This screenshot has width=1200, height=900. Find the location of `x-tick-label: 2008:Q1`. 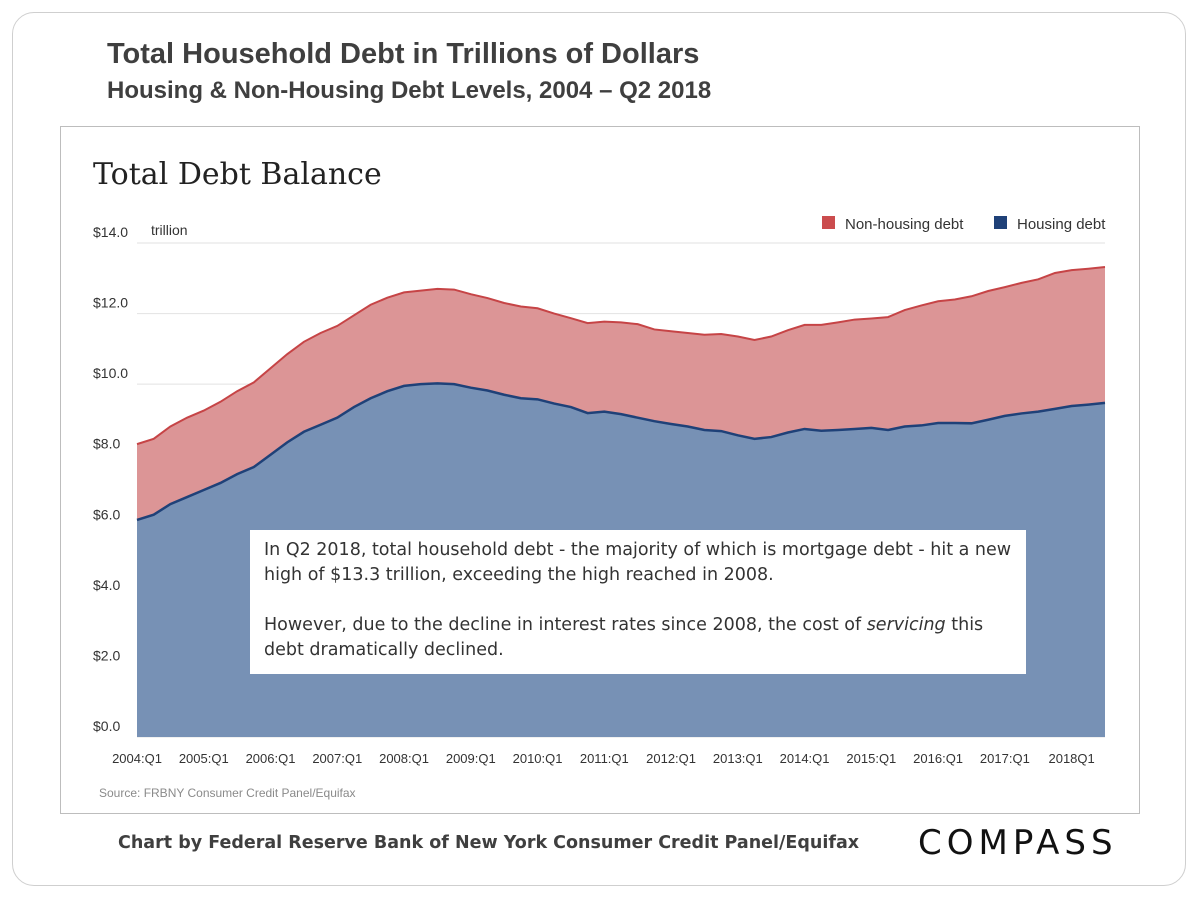

x-tick-label: 2008:Q1 is located at coordinates (404, 758).